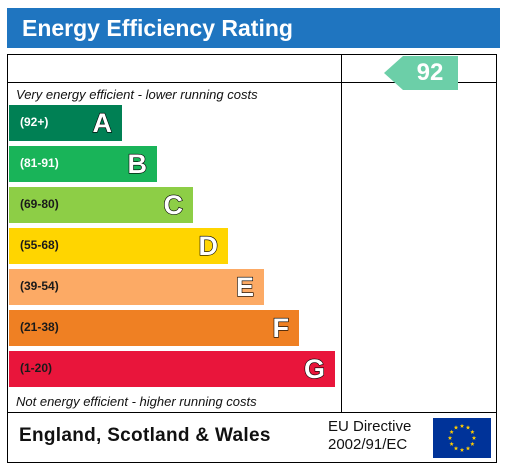 The height and width of the screenshot is (467, 509). What do you see at coordinates (370, 426) in the screenshot?
I see `eu-directive-line1: EU Directive` at bounding box center [370, 426].